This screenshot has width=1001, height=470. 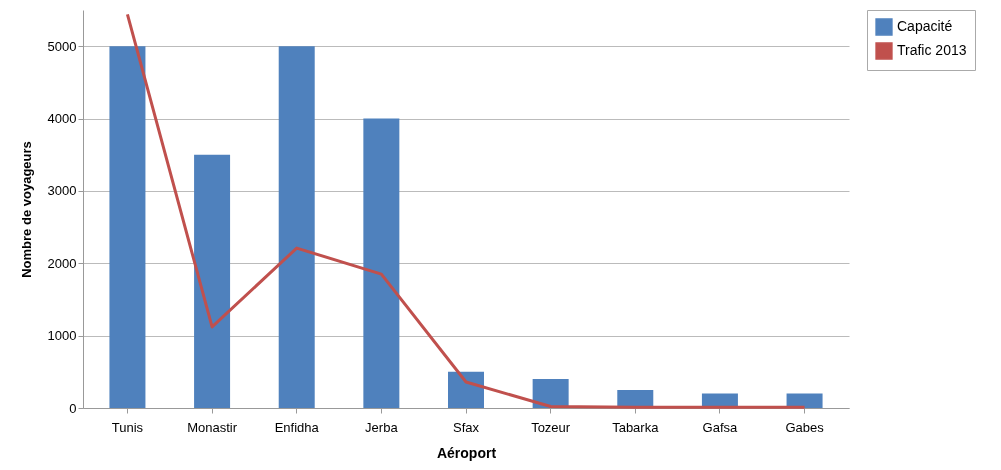 I want to click on x-tick-label: Gabes, so click(x=805, y=427).